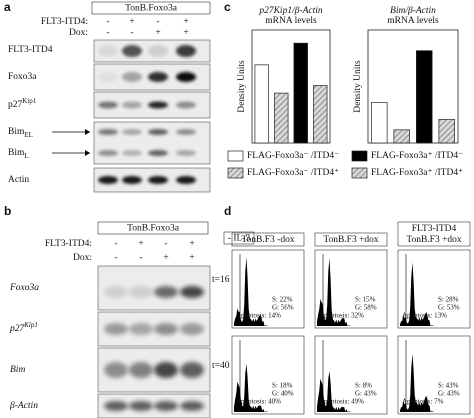  I want to click on treatment: - IL-3, so click(239, 239).